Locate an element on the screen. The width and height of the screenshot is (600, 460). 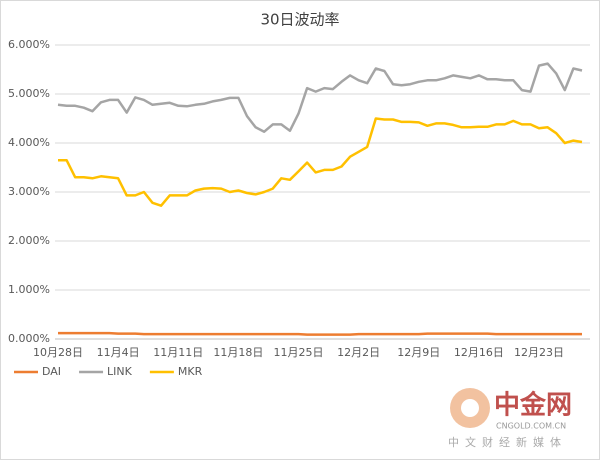
y-tick-label: 5.000% is located at coordinates (29, 93).